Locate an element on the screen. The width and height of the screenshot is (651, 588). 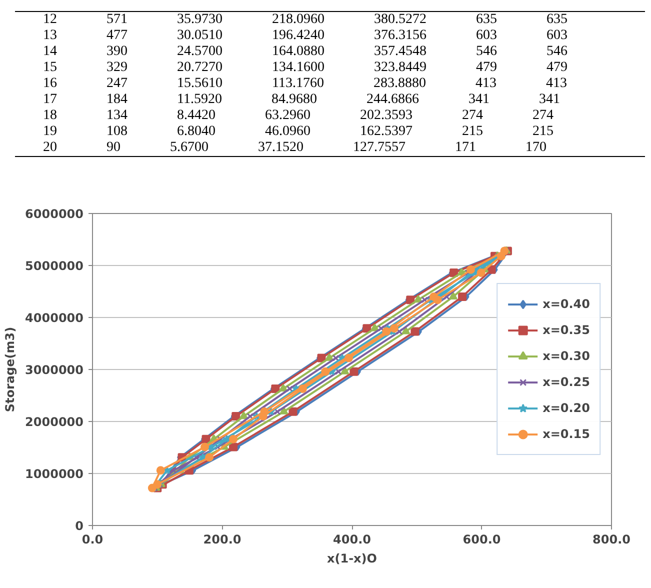
text: 17 184 11.5920 84.9680 244.6866 341 341 is located at coordinates (301, 100).